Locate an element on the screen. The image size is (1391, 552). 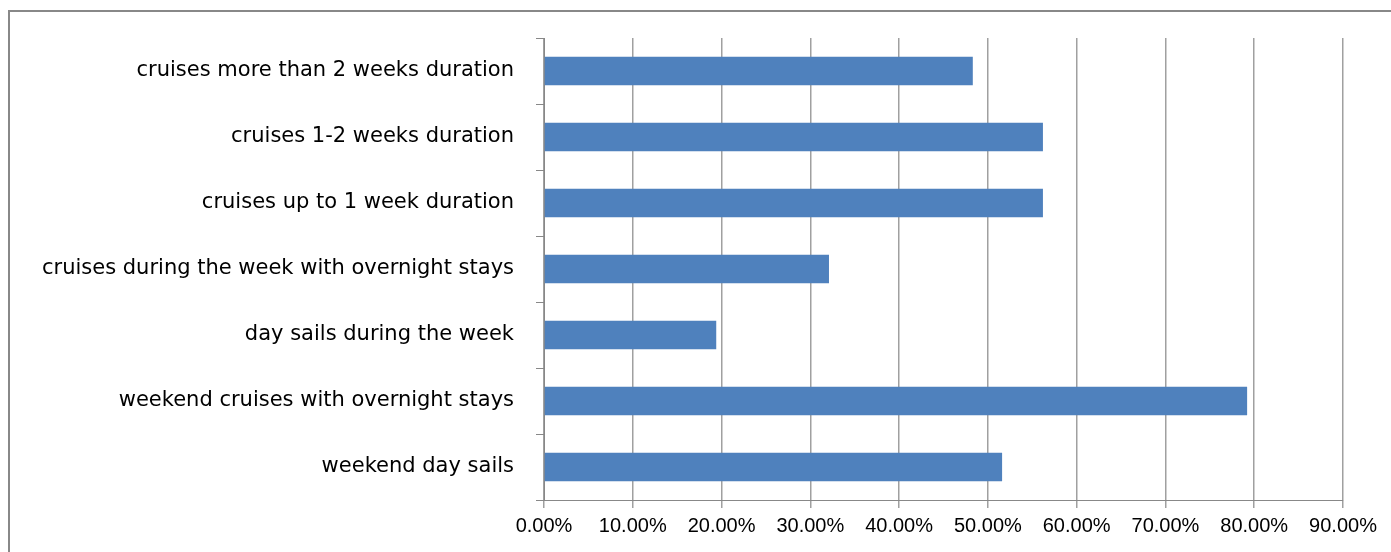
y-tick-label: cruises during the week with overnight stays is located at coordinates (278, 267).